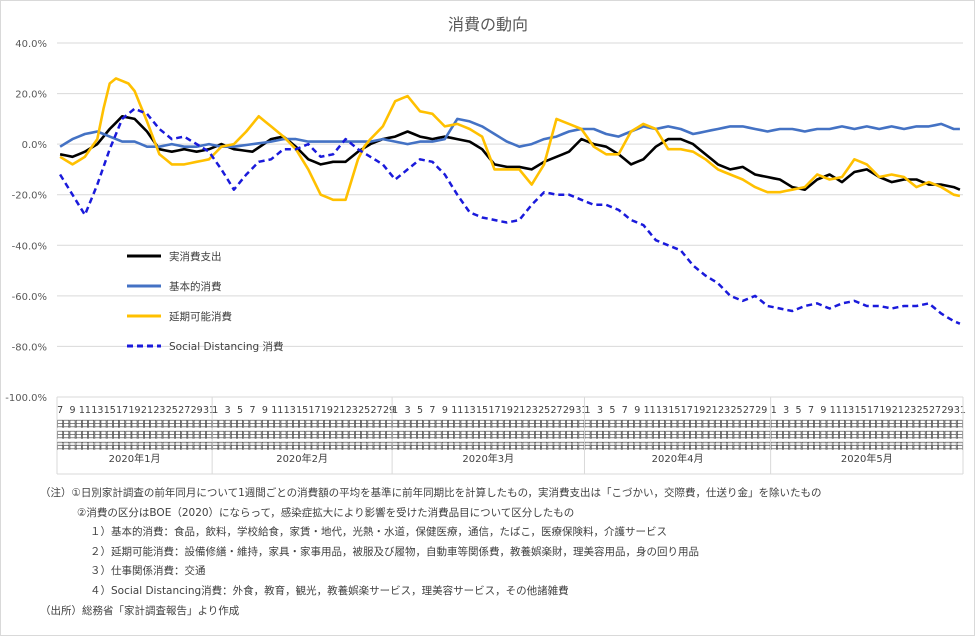  Describe the element at coordinates (774, 410) in the screenshot. I see `x-day-label: 1` at that location.